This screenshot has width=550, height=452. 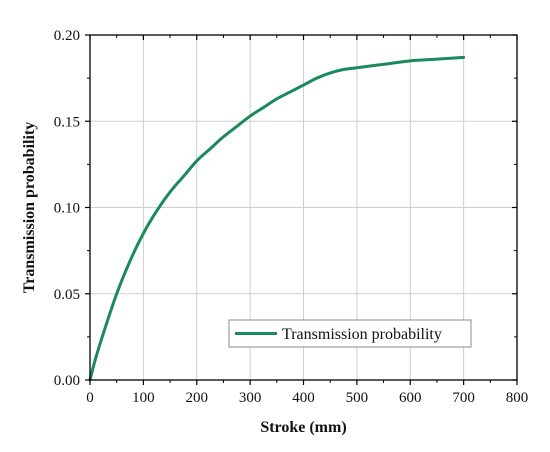 I want to click on y-axis-title: Transmission probability, so click(x=29, y=207).